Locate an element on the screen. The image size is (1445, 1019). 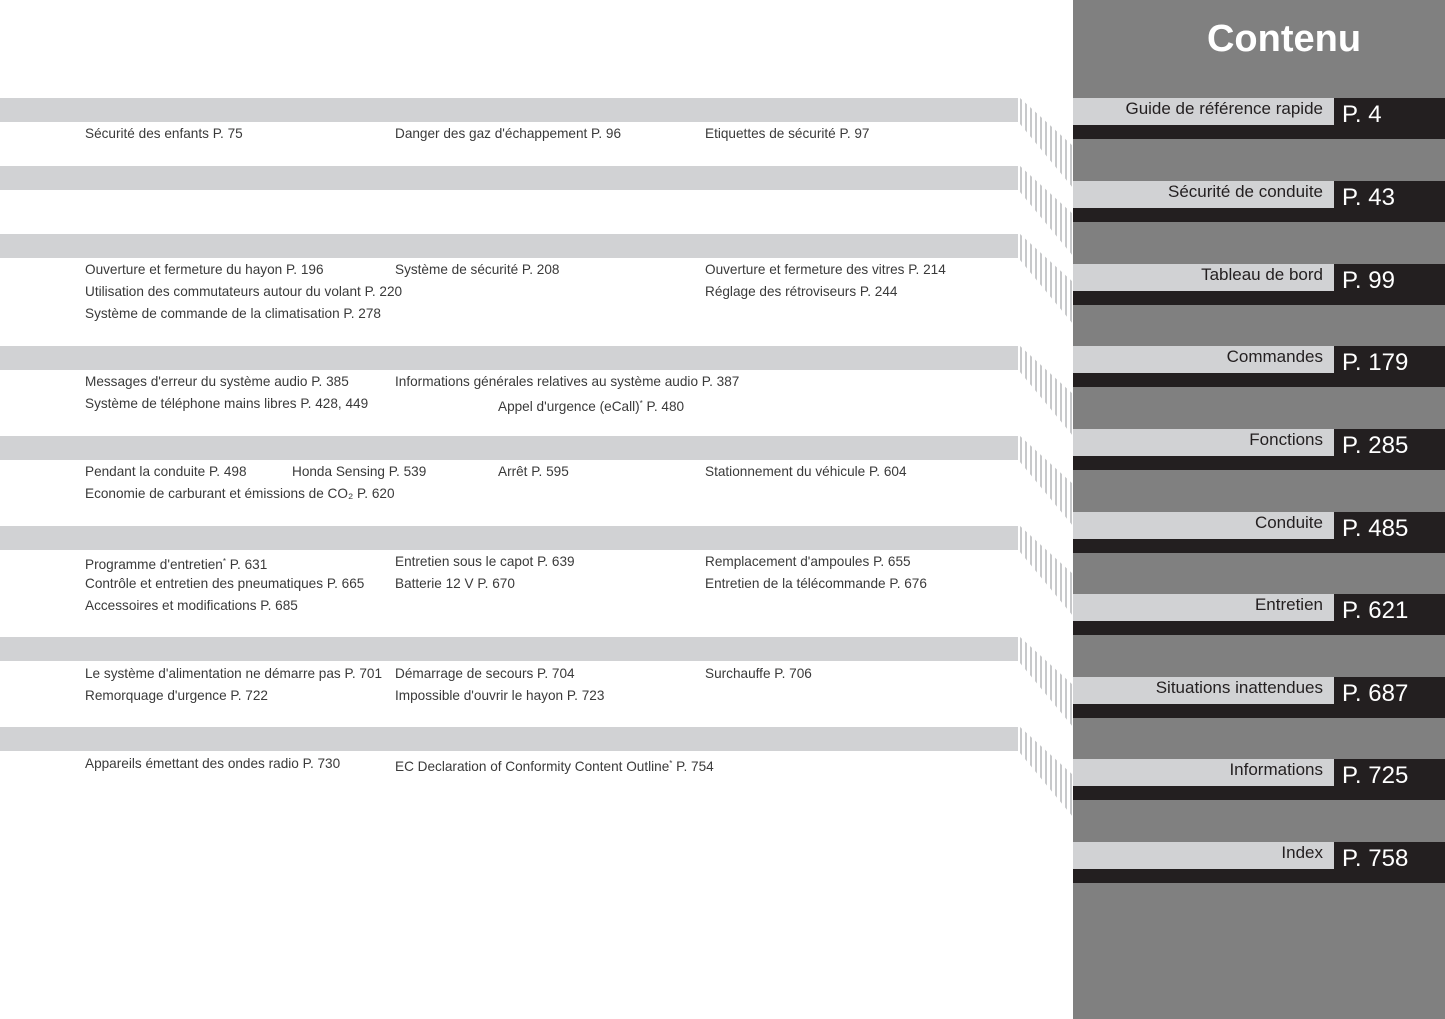
chapter-tab-page: P. 4 is located at coordinates (1362, 114).